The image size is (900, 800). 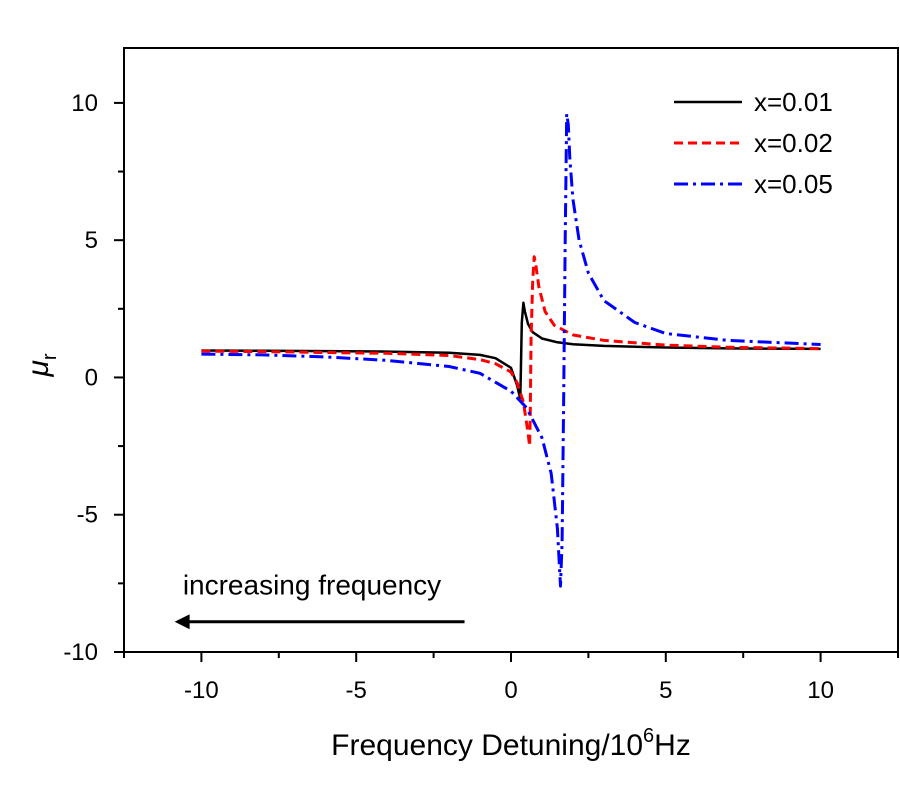 I want to click on annotation: increasing frequency, so click(x=319, y=599).